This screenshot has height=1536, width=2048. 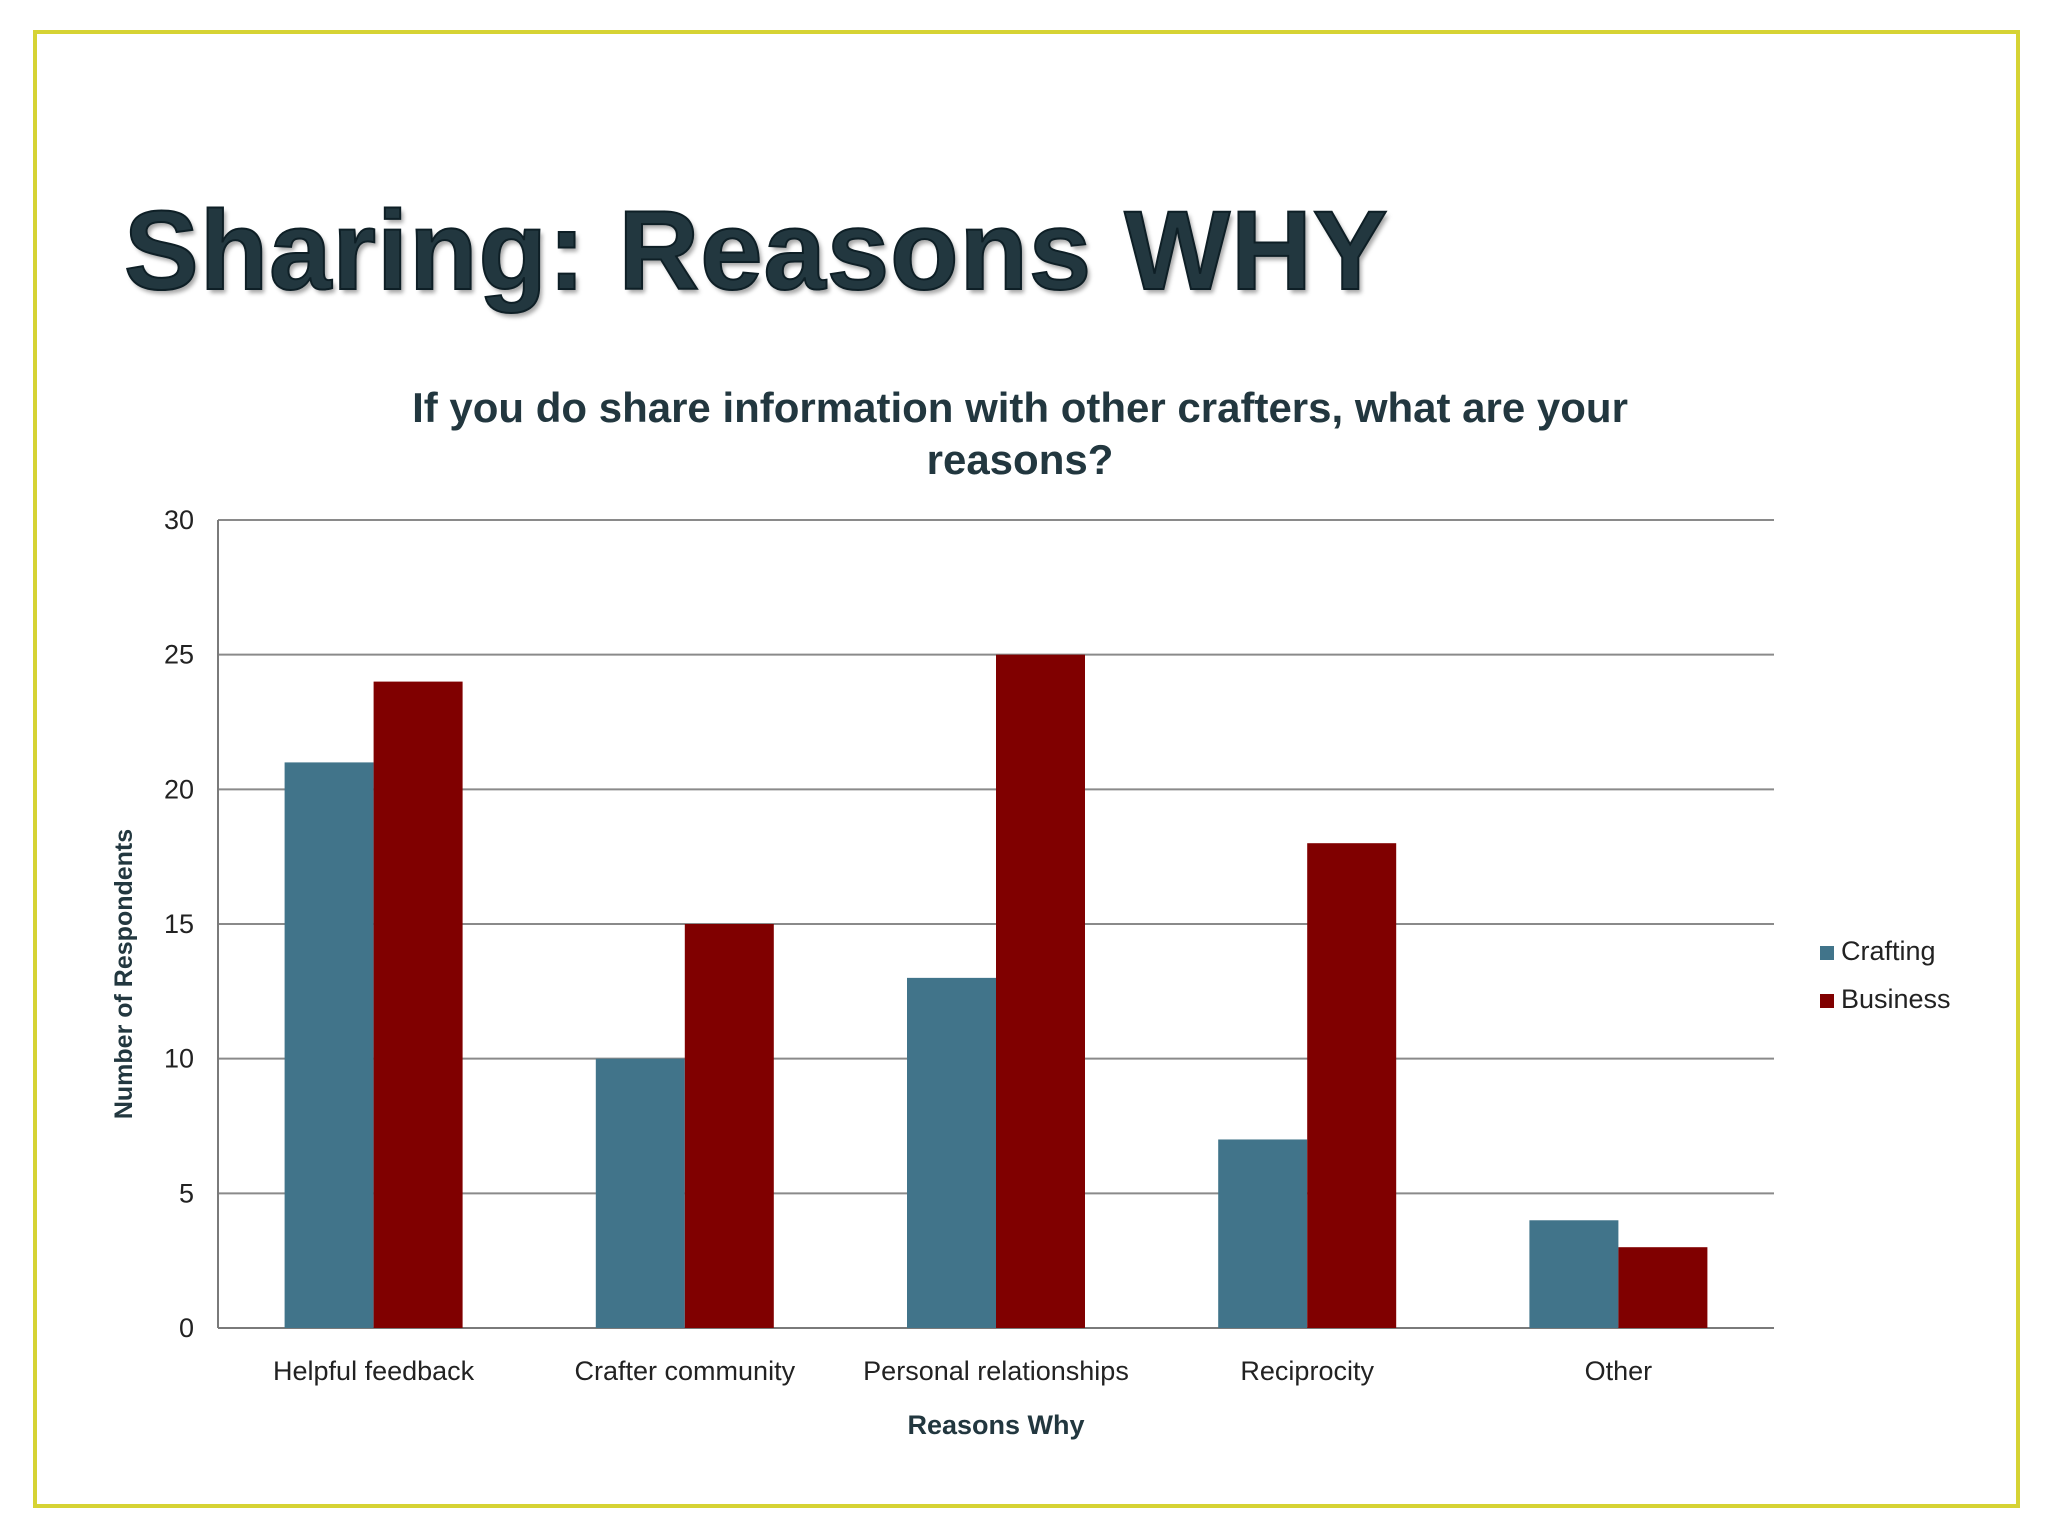 What do you see at coordinates (685, 1371) in the screenshot?
I see `x-tick-label: Crafter community` at bounding box center [685, 1371].